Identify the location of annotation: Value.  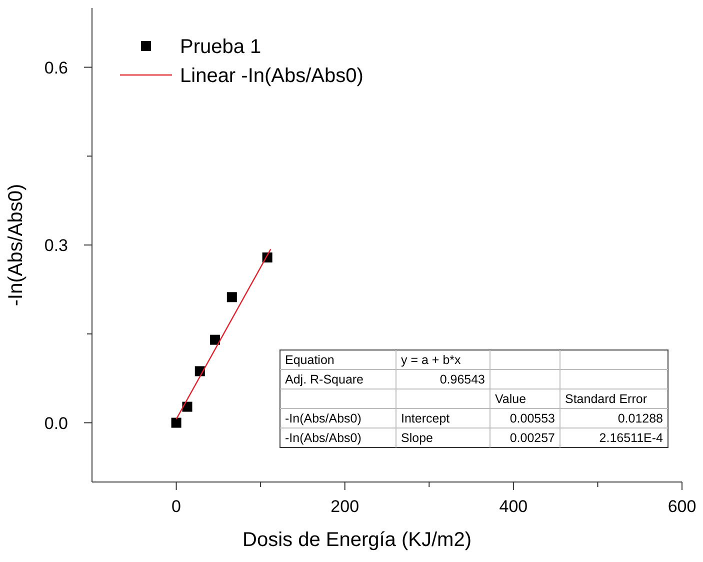
(510, 399).